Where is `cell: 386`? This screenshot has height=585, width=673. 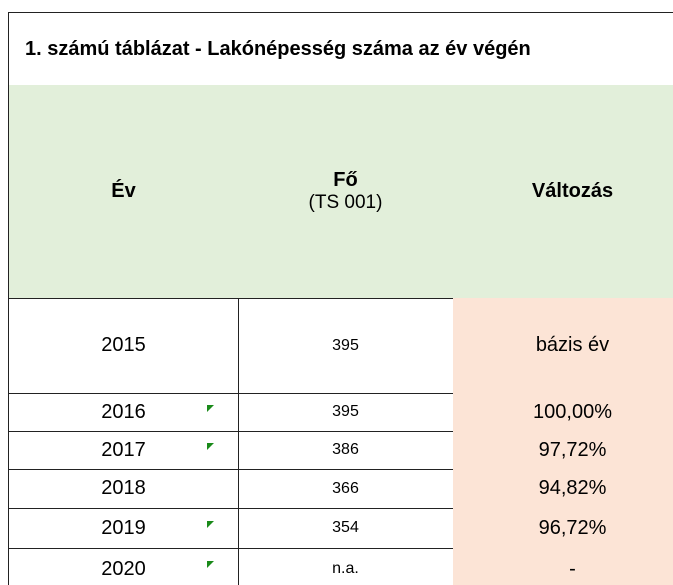
cell: 386 is located at coordinates (346, 450).